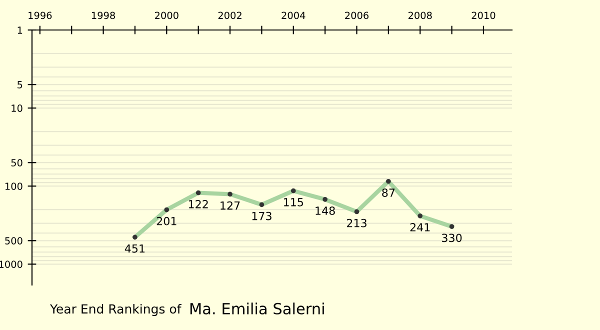  Describe the element at coordinates (17, 108) in the screenshot. I see `y-tick-label: 10` at that location.